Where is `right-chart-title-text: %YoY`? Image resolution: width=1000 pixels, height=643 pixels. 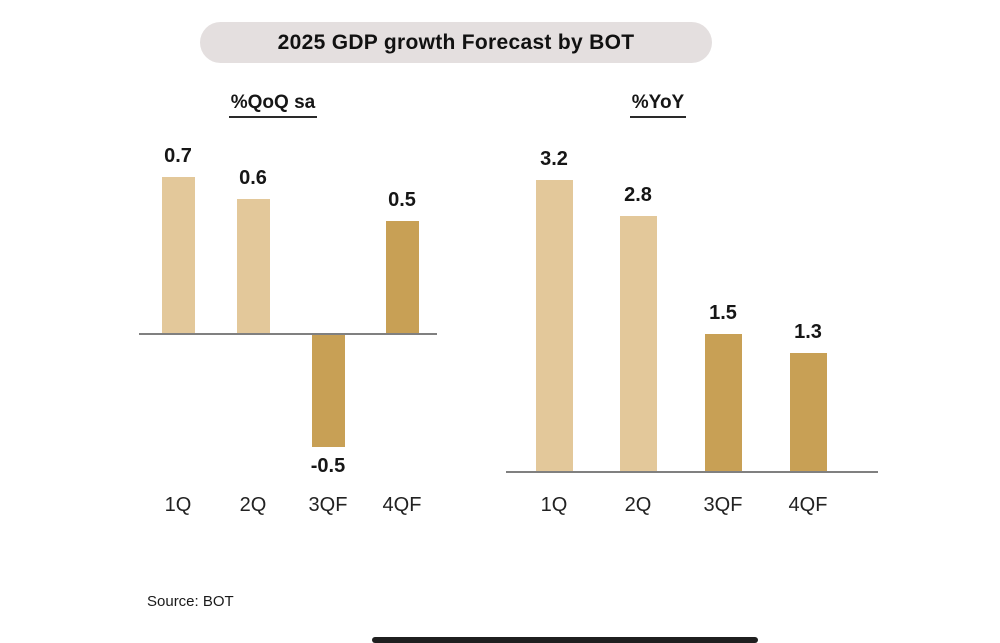 right-chart-title-text: %YoY is located at coordinates (658, 105).